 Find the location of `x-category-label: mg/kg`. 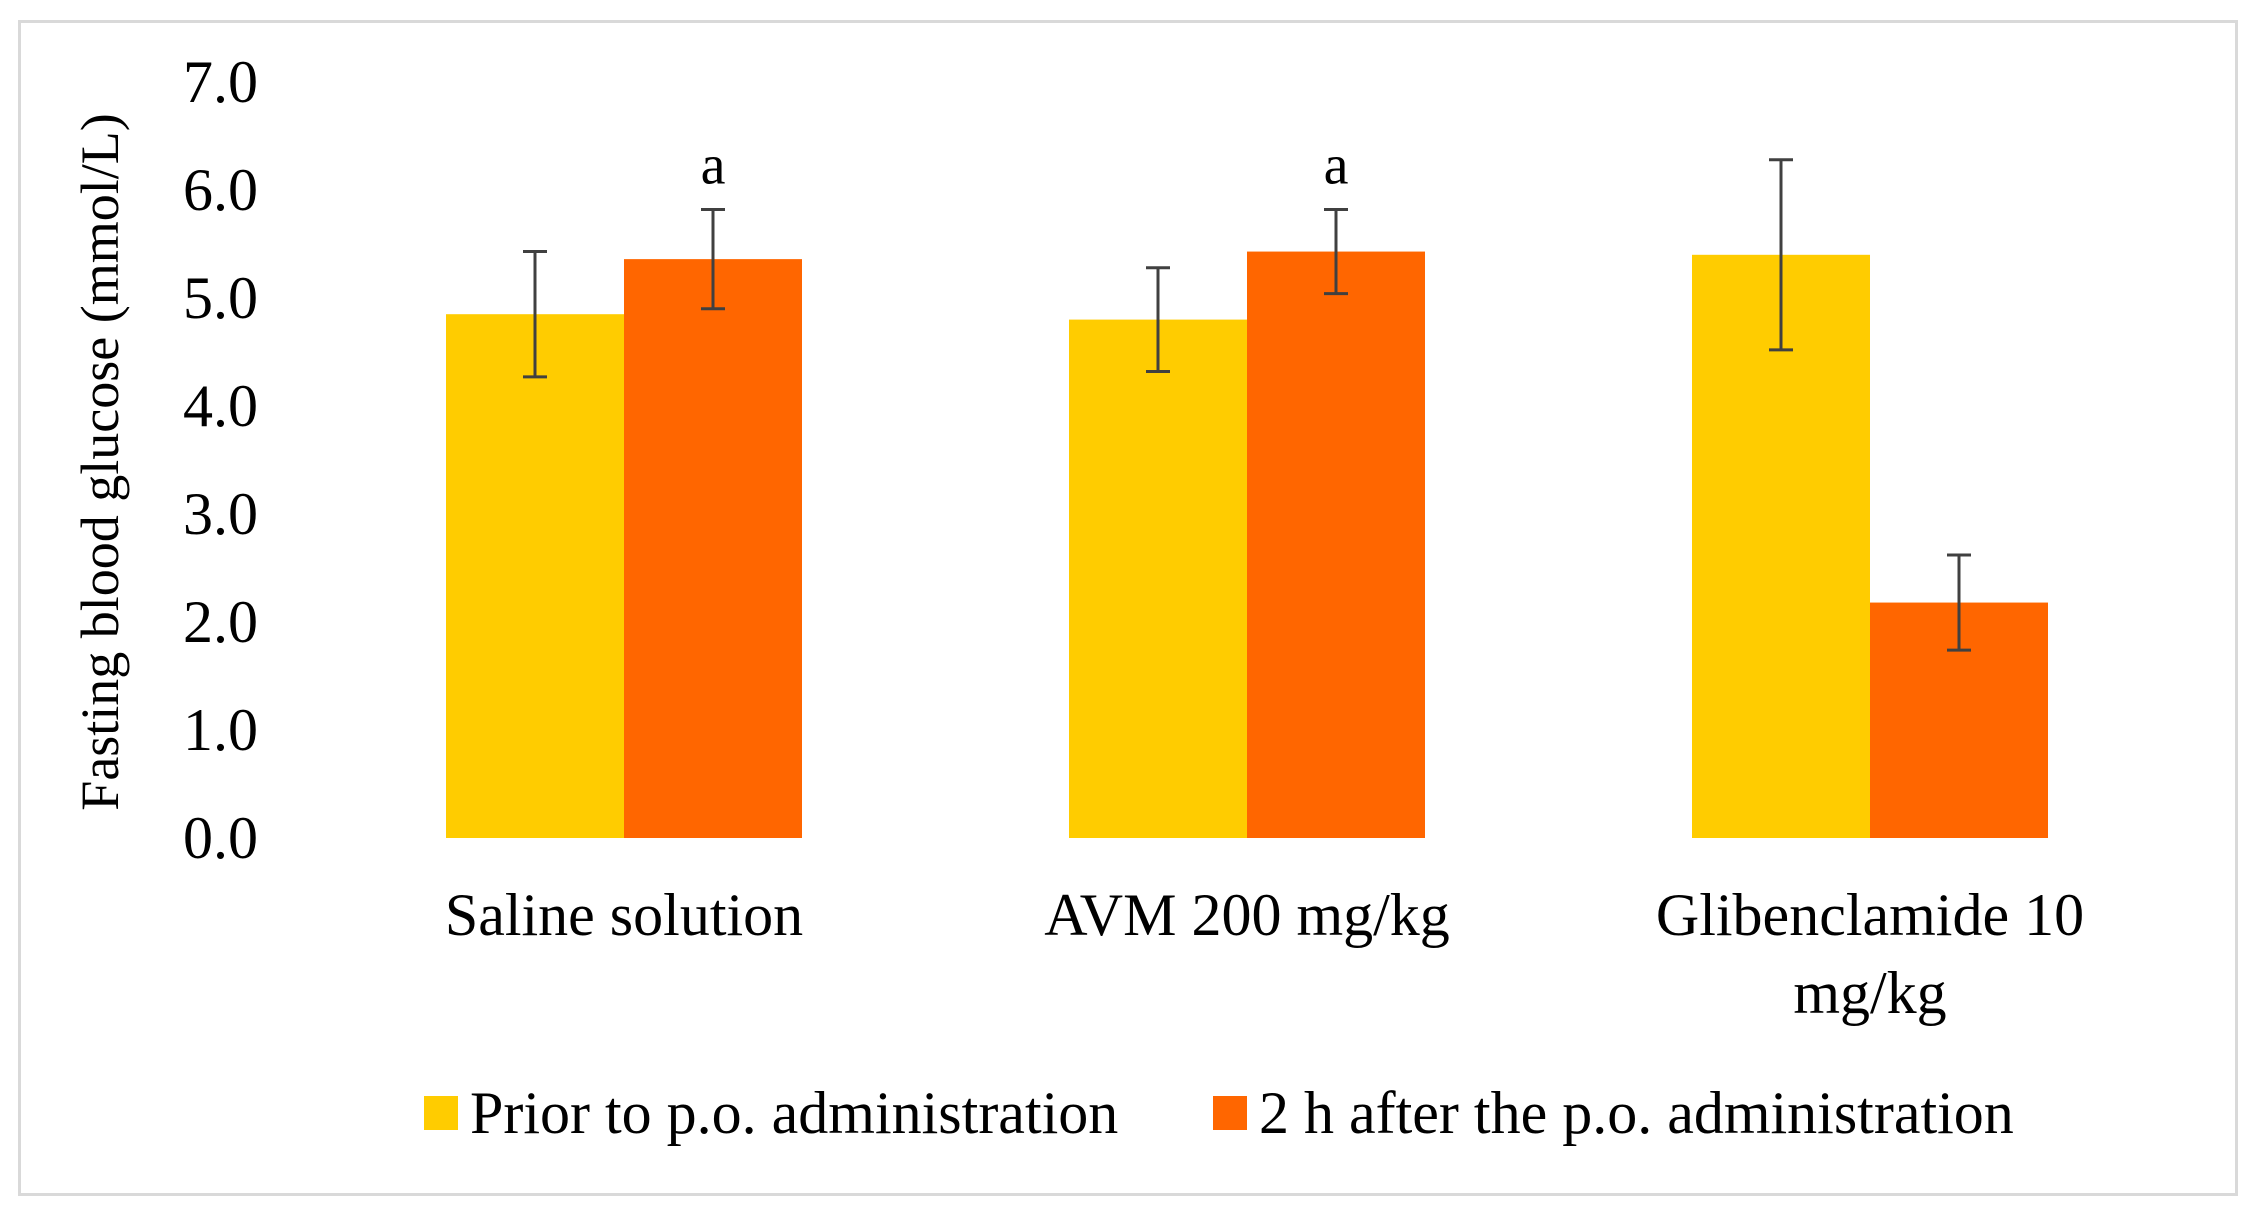

x-category-label: mg/kg is located at coordinates (1869, 993).